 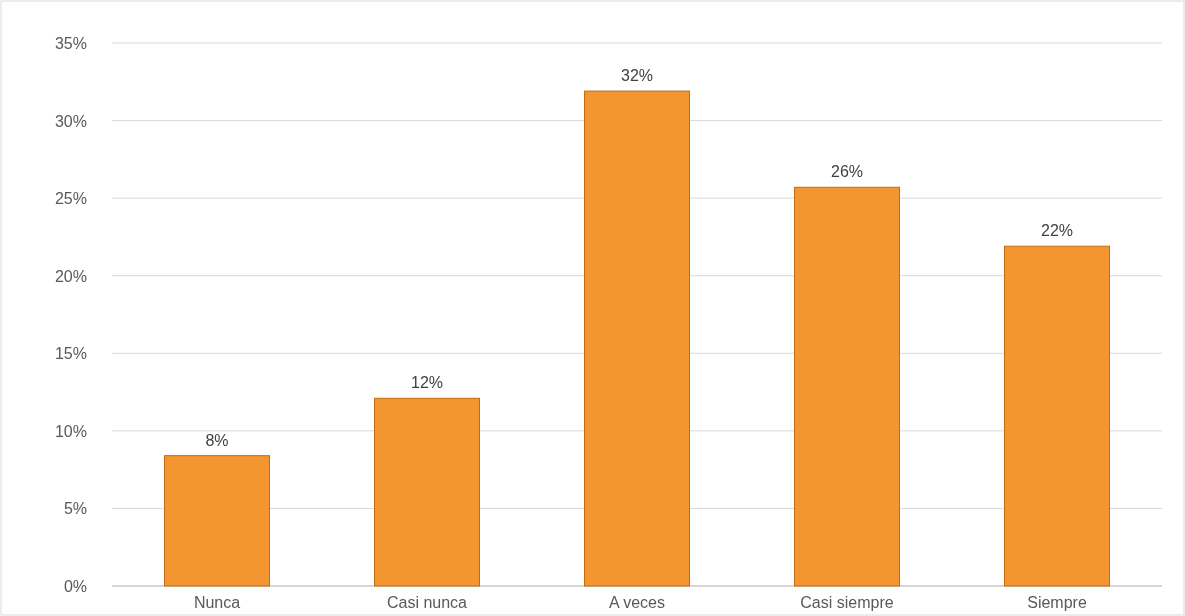 What do you see at coordinates (70, 43) in the screenshot?
I see `y-tick-label: 35%` at bounding box center [70, 43].